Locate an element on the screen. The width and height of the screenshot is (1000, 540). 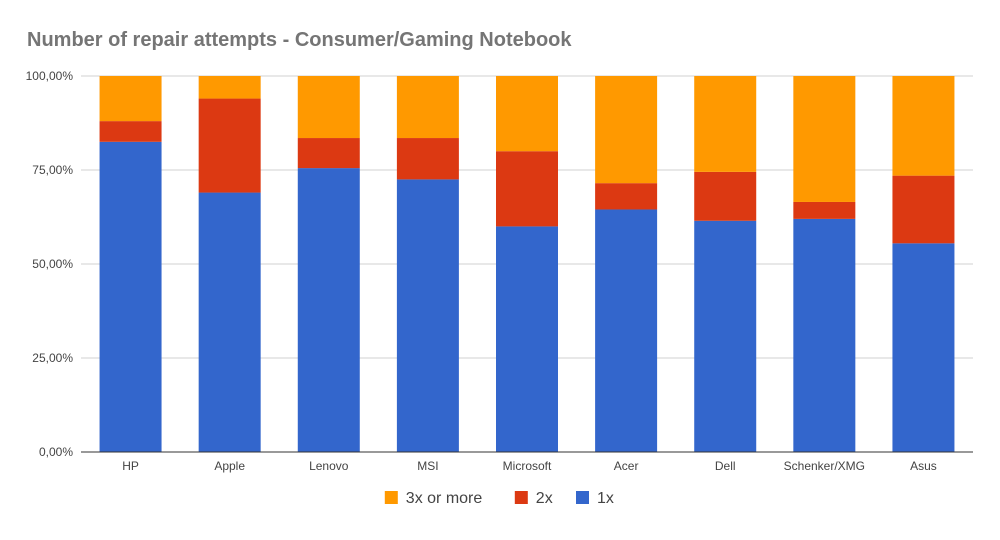
x-tick-label: Microsoft is located at coordinates (527, 466).